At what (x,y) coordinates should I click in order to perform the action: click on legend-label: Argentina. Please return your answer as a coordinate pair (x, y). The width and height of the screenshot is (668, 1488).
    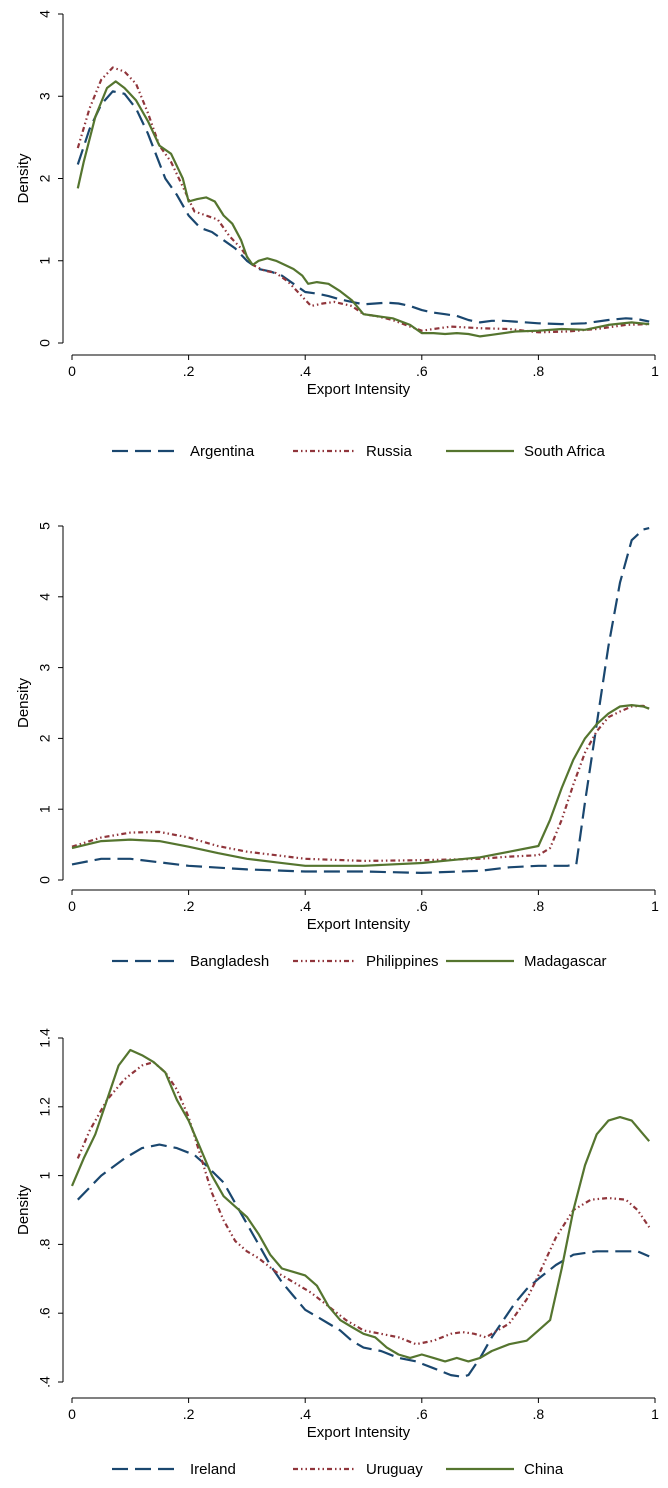
    Looking at the image, I should click on (222, 451).